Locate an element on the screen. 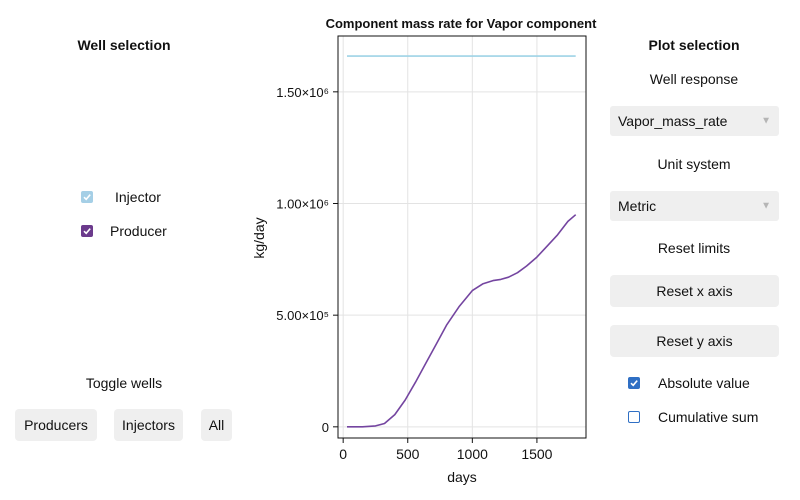 This screenshot has width=800, height=500. reset-y-axis-button: Reset y axis is located at coordinates (694, 341).